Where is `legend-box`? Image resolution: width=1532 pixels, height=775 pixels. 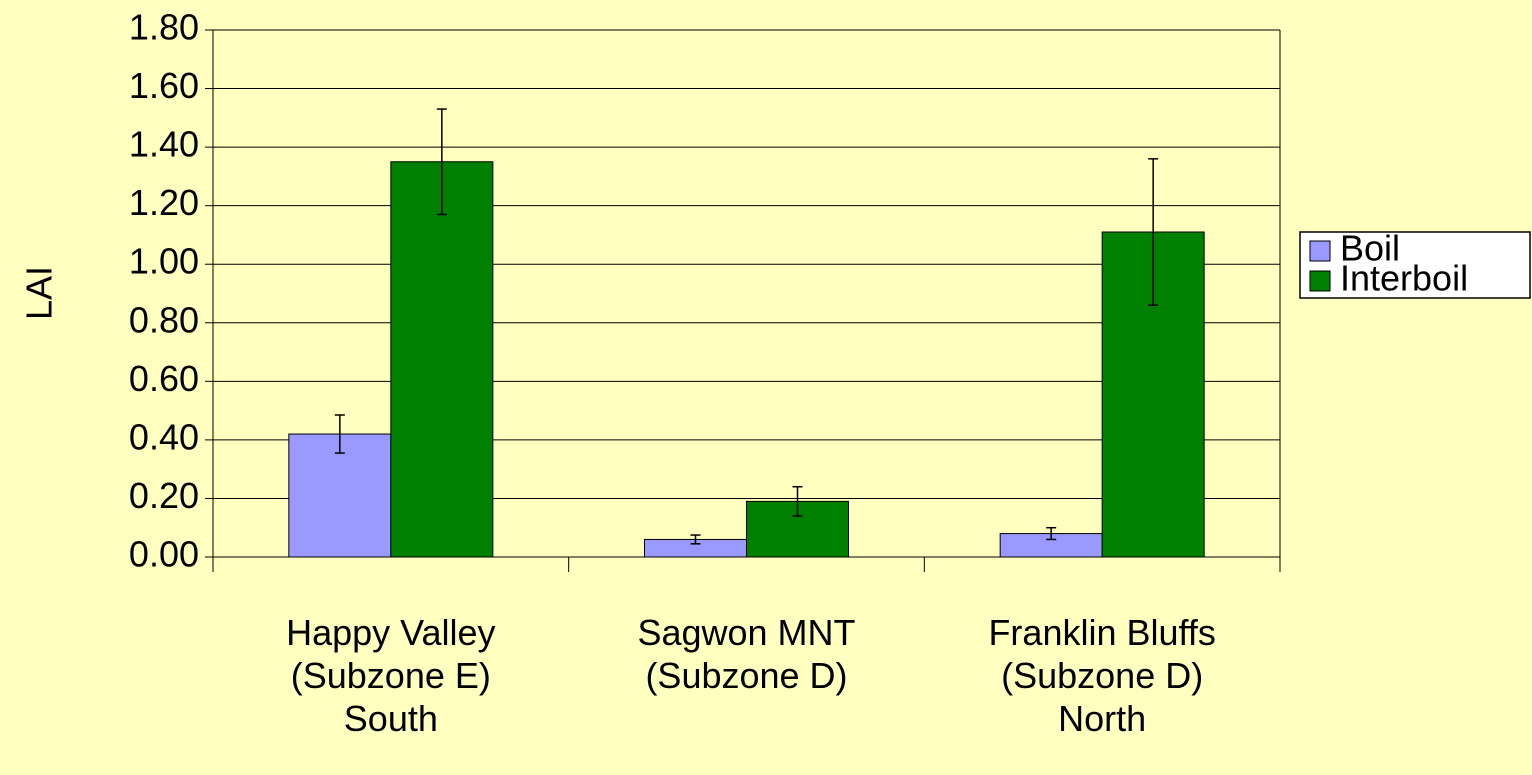
legend-box is located at coordinates (1415, 265).